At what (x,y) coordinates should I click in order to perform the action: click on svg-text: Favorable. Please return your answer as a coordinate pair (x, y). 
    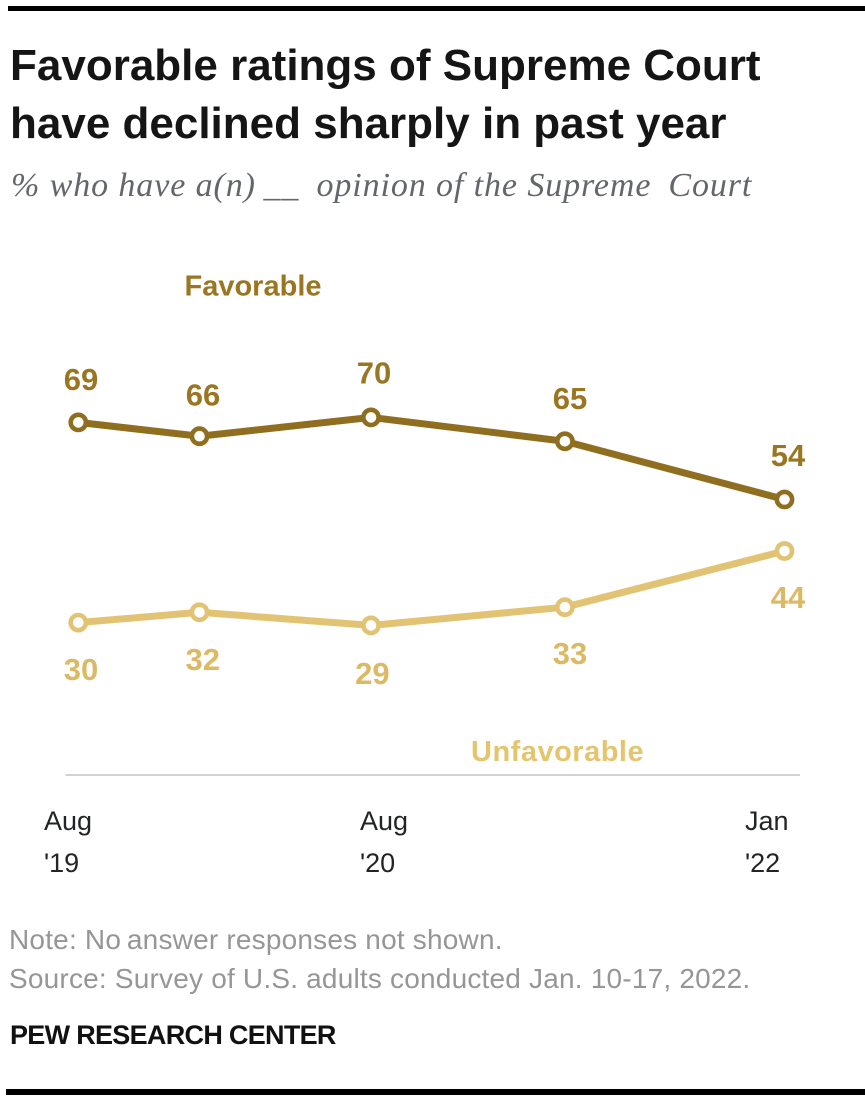
    Looking at the image, I should click on (253, 287).